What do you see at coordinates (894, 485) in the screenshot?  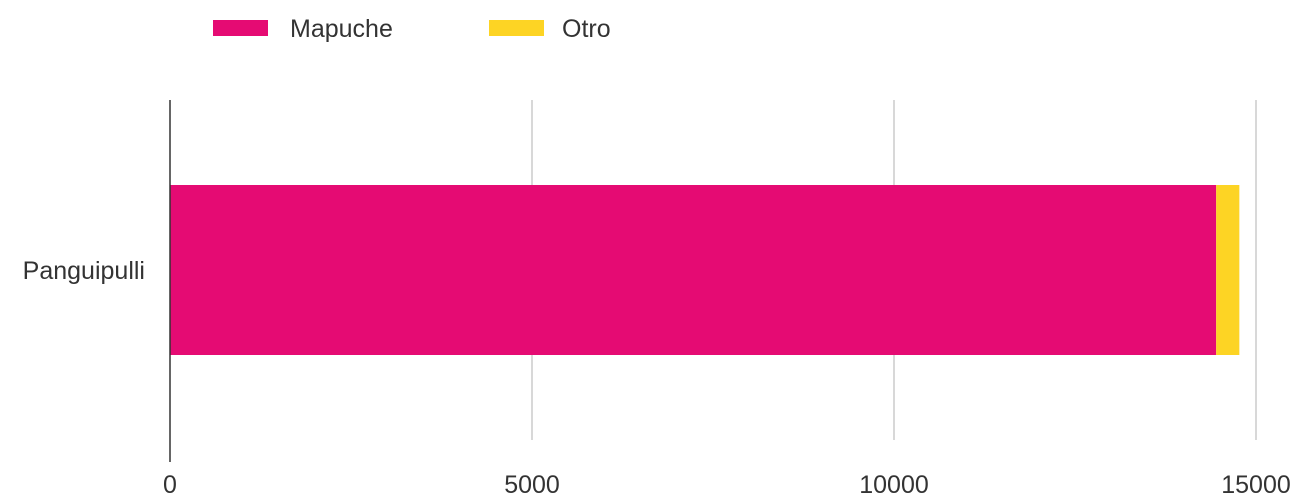 I see `x-tick-label-10000: 10000` at bounding box center [894, 485].